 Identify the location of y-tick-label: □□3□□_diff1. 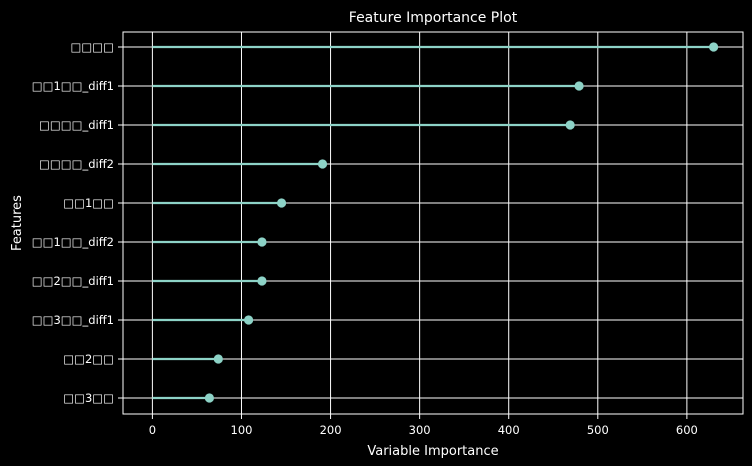
(73, 320).